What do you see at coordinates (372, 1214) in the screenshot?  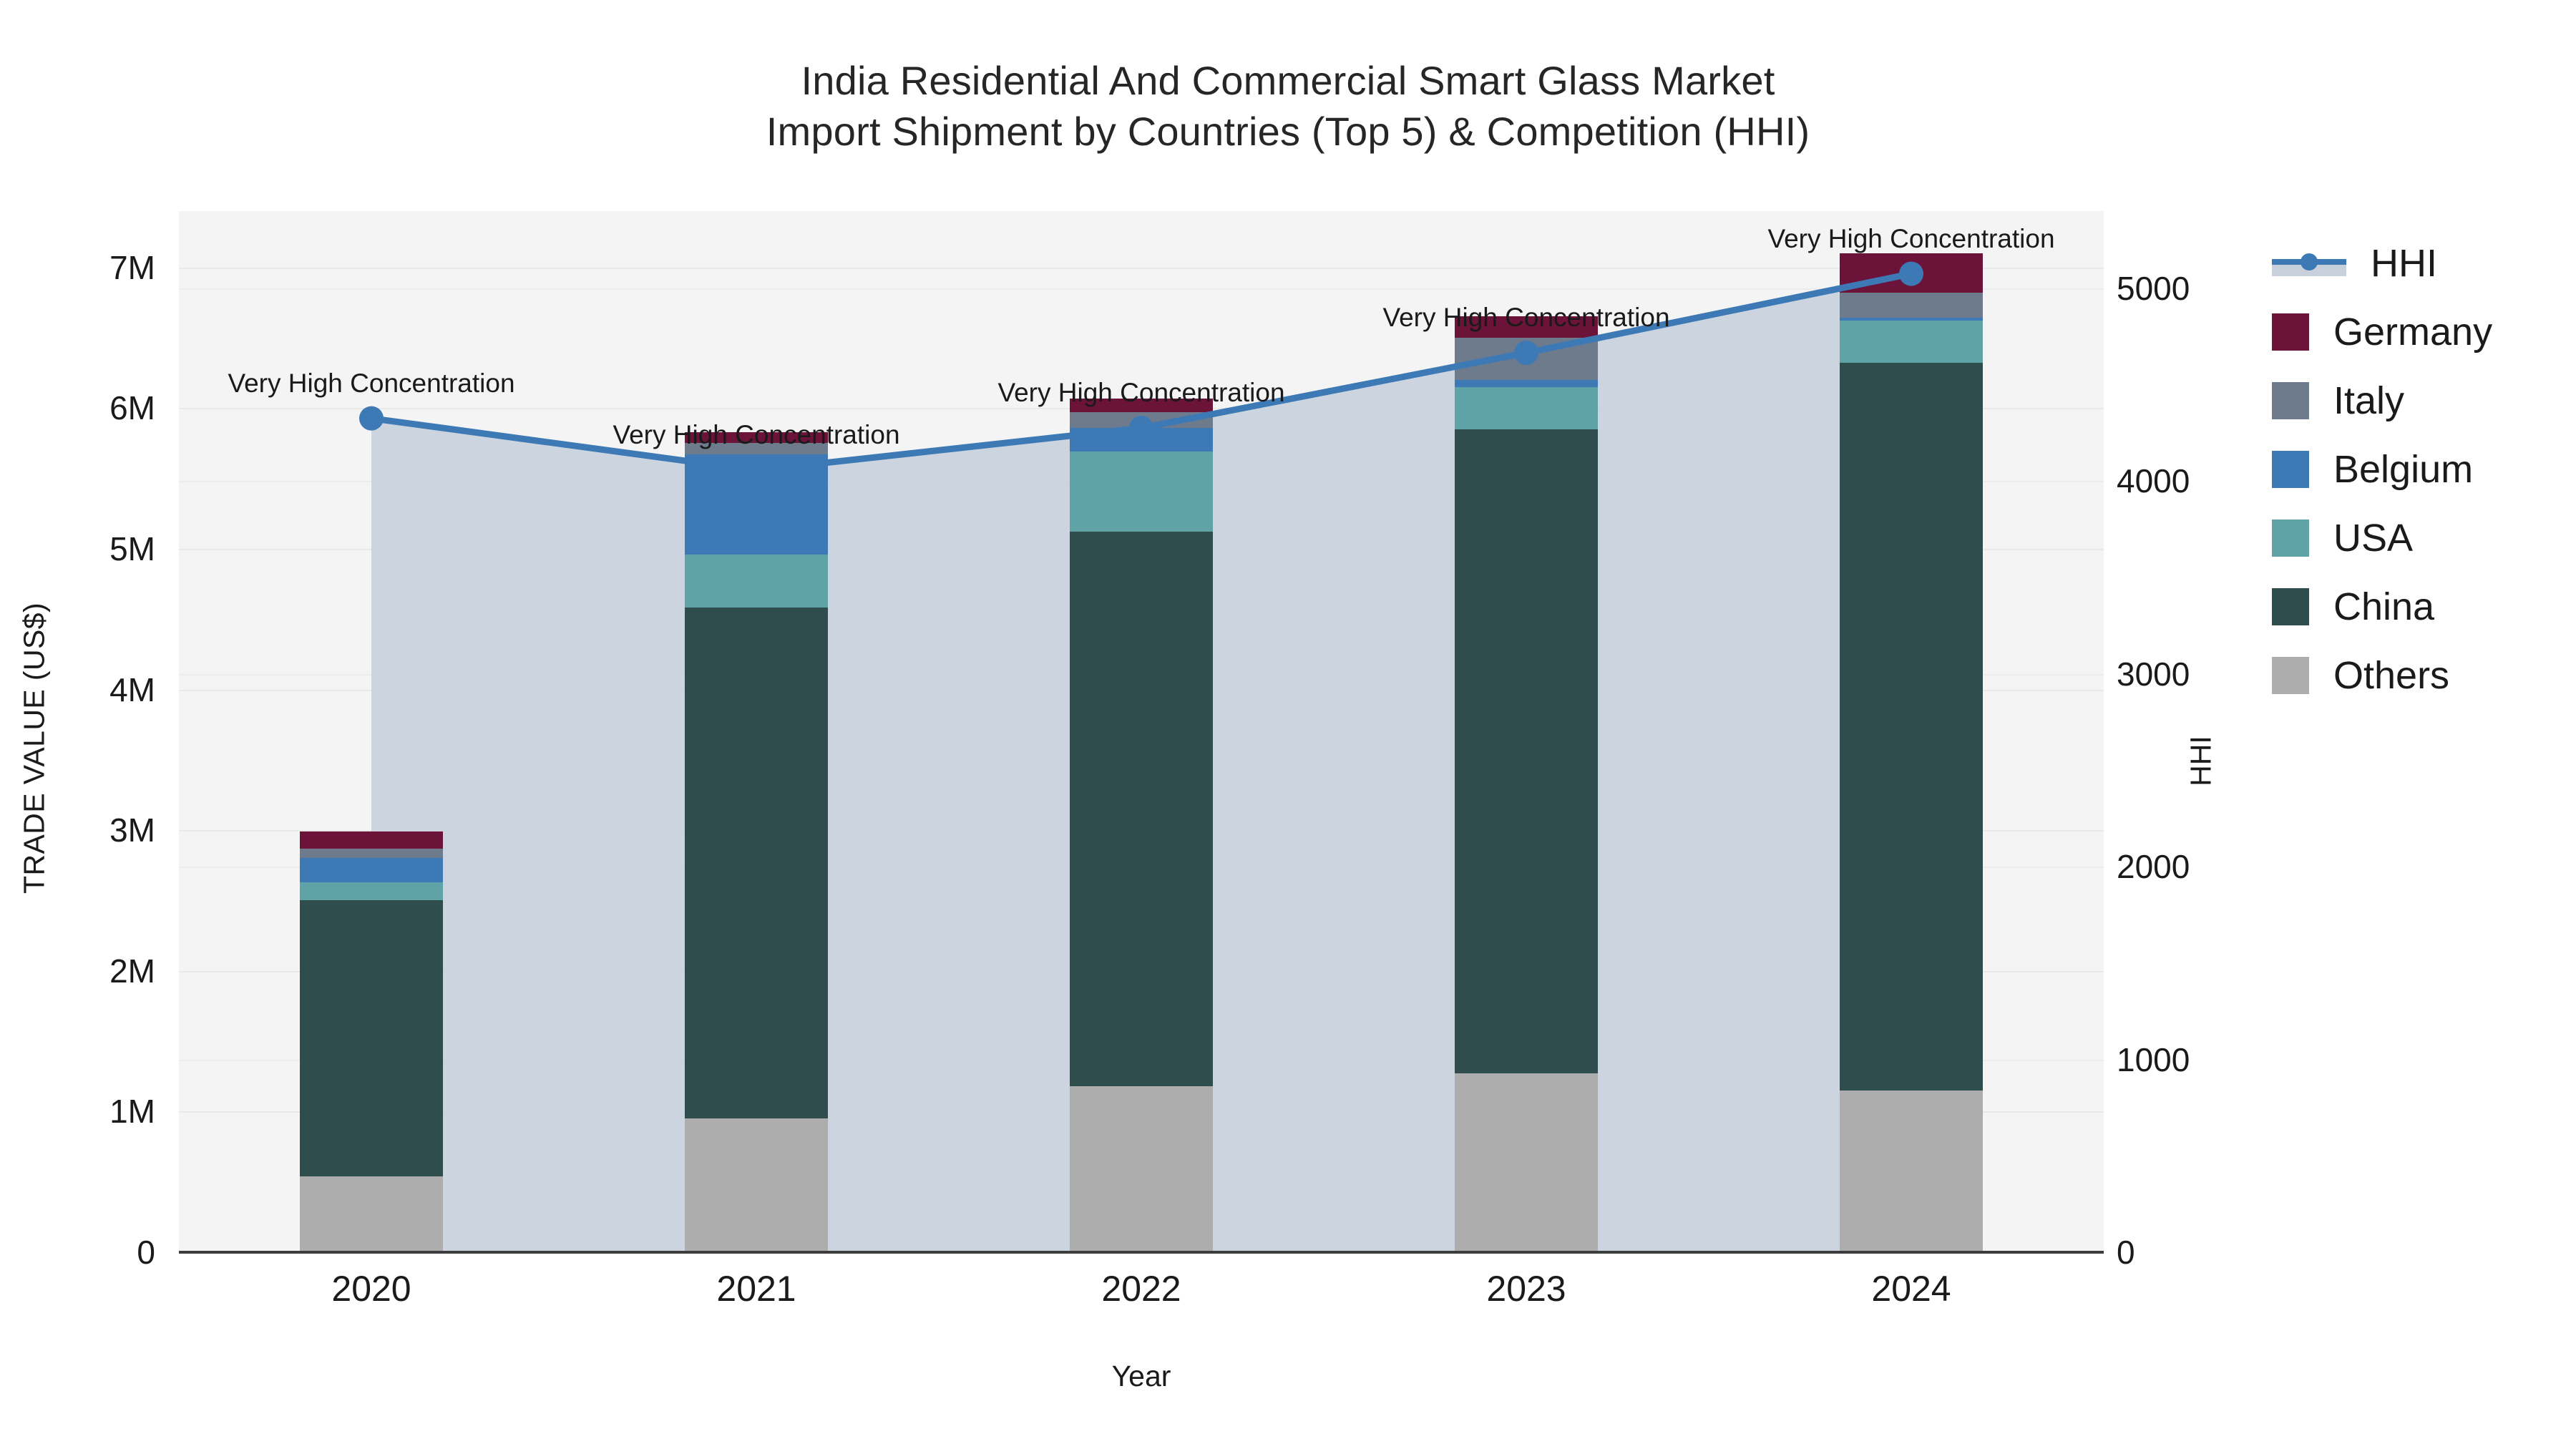 I see `bar-segment-others-2020` at bounding box center [372, 1214].